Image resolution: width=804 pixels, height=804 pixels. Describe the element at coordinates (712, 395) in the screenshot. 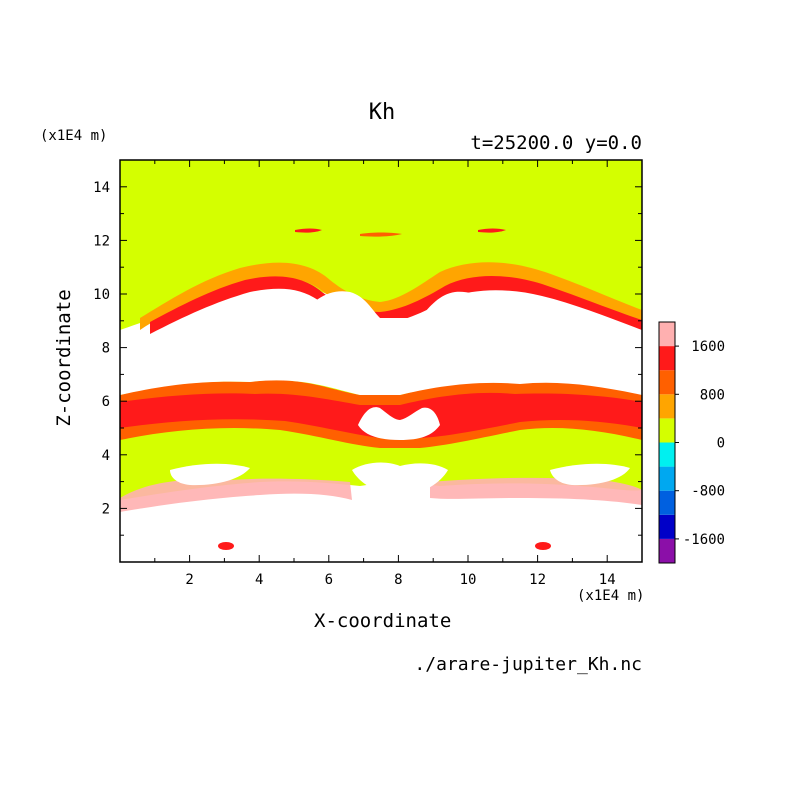

I see `colorbar-tick-label: 800` at that location.